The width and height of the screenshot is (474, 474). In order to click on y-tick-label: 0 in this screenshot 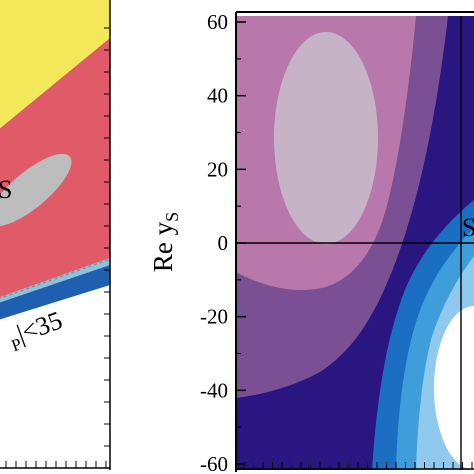, I will do `click(223, 243)`.